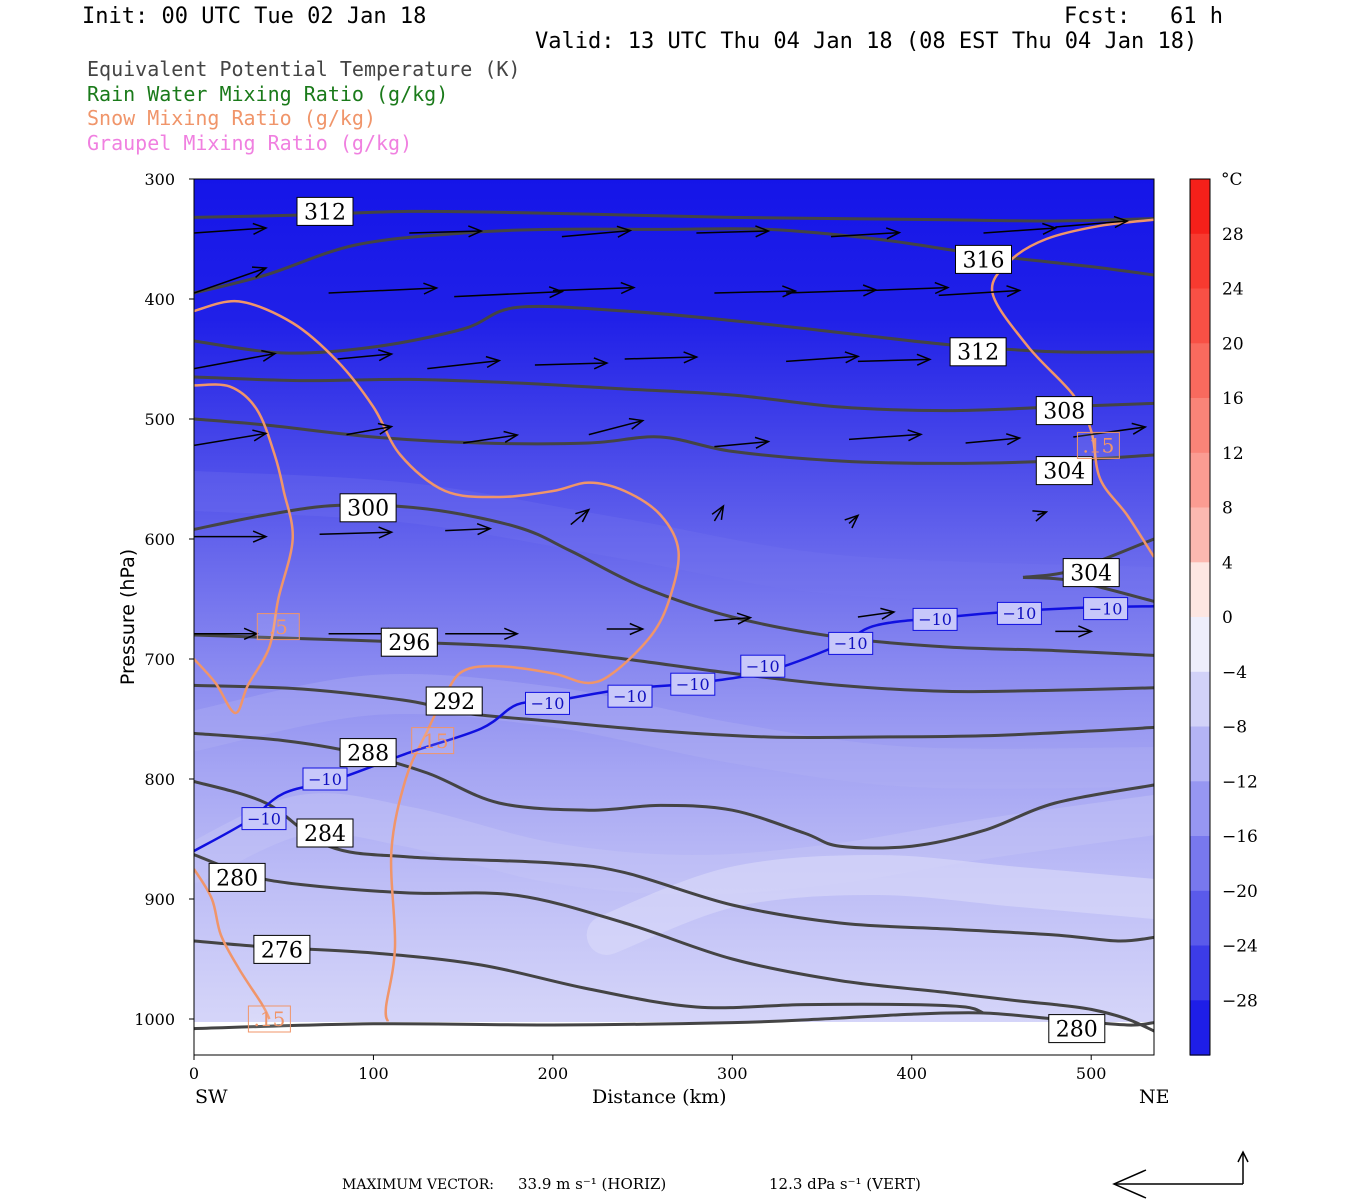 The width and height of the screenshot is (1350, 1200). I want to click on theta-e-label-300: 300, so click(368, 508).